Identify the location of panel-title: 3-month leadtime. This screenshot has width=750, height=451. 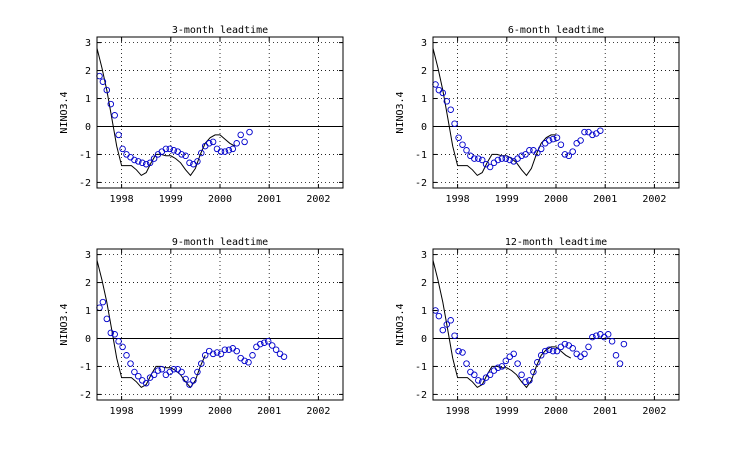
(220, 30).